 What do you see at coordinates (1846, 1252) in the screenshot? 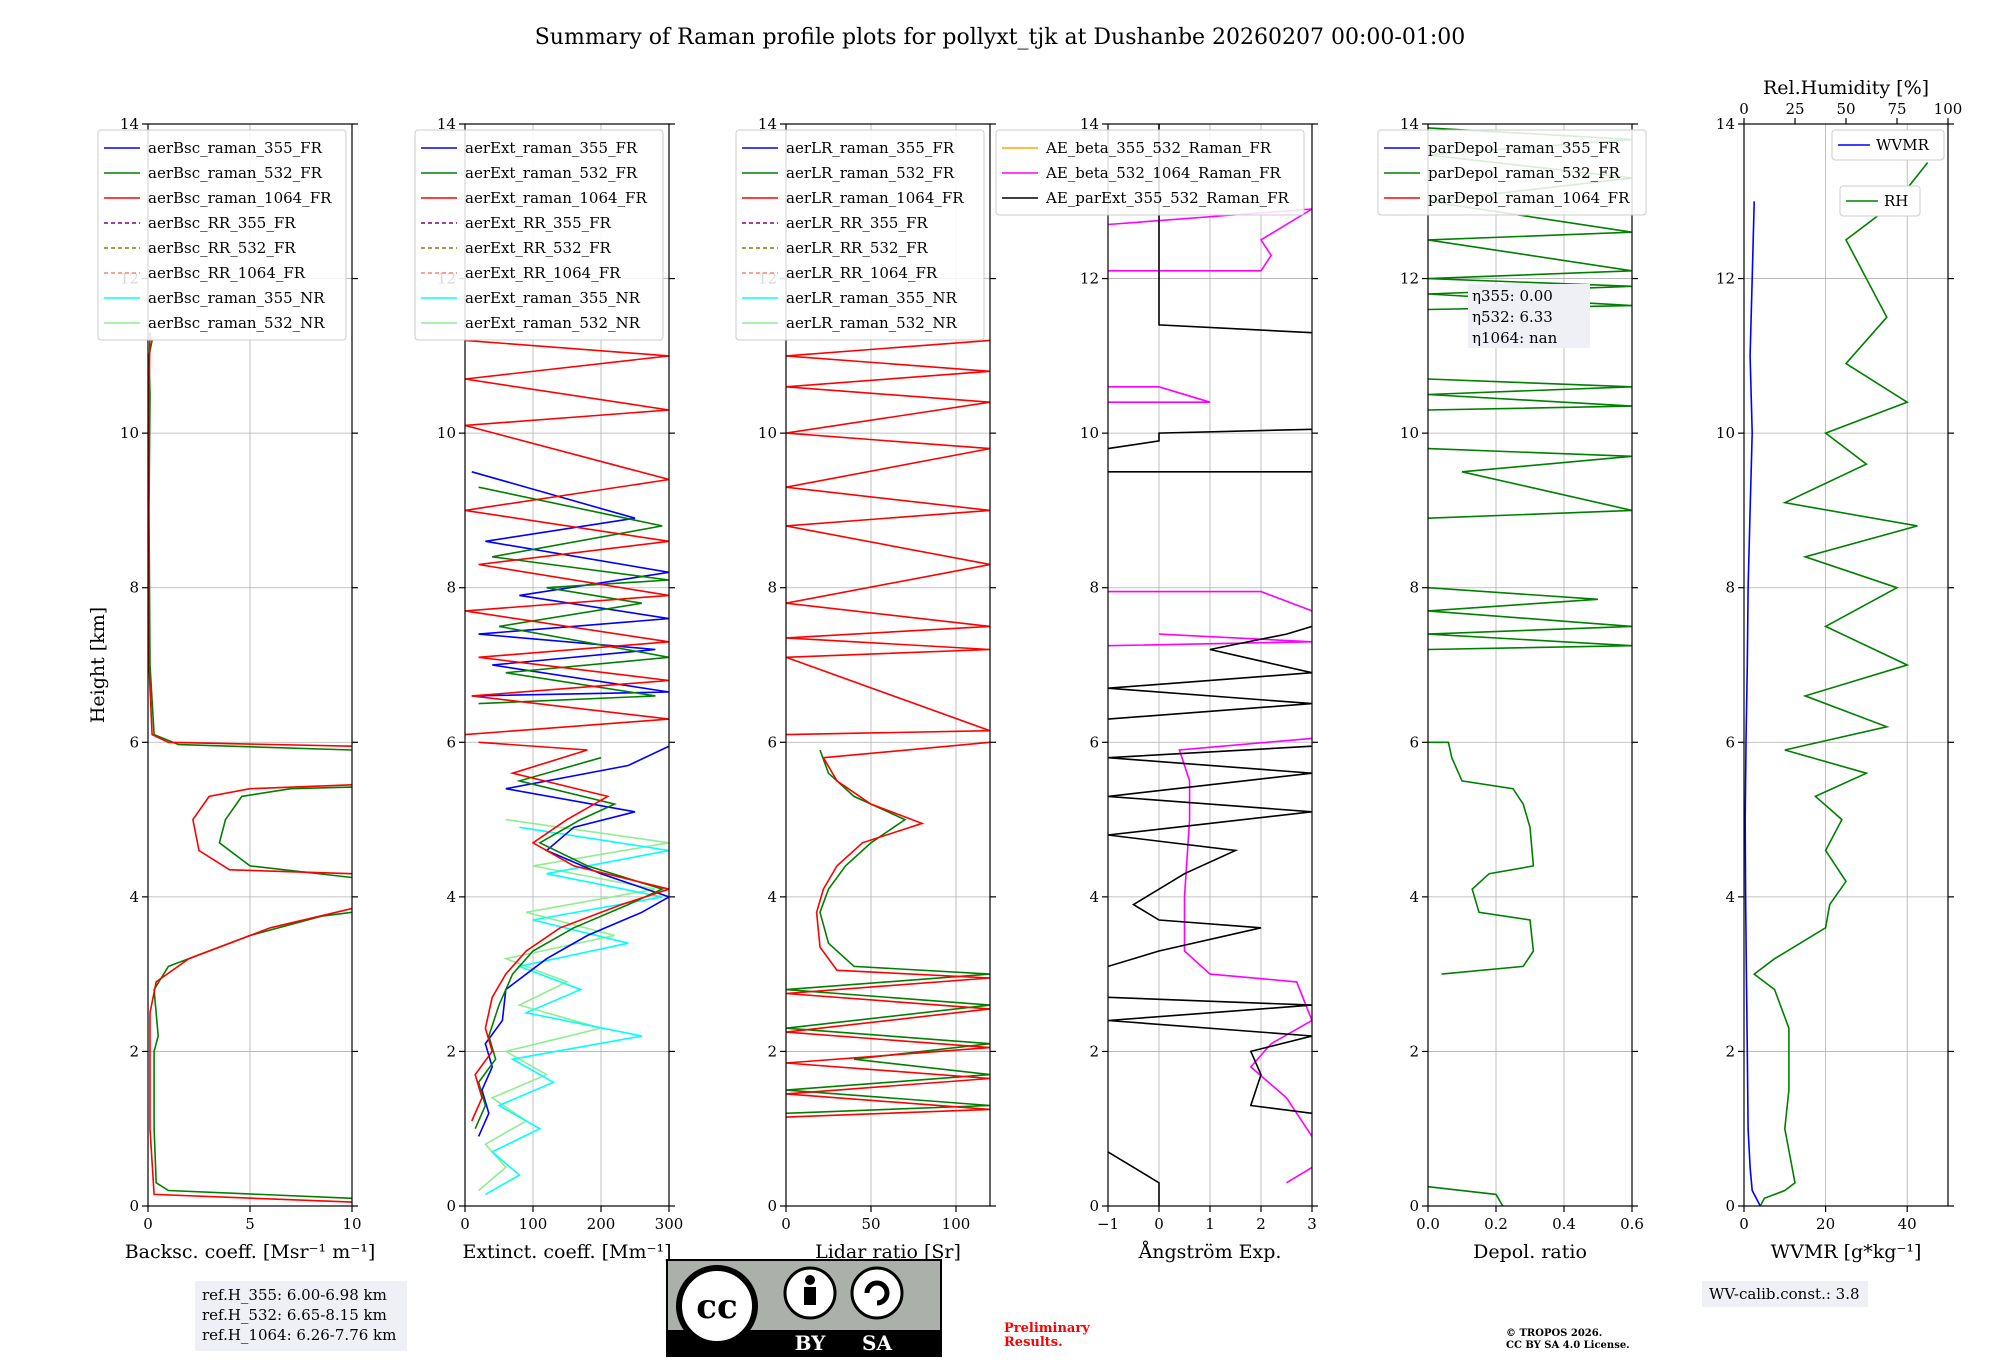
I see `x-axis-label: WVMR [g*kg⁻¹]` at bounding box center [1846, 1252].